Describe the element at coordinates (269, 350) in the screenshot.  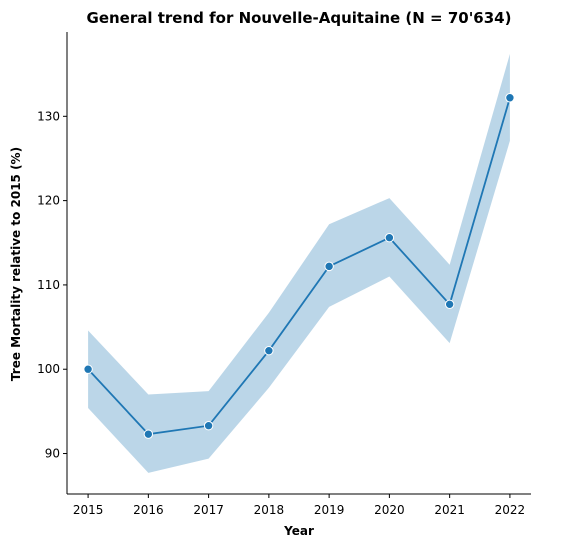
I see `data-point-2018` at that location.